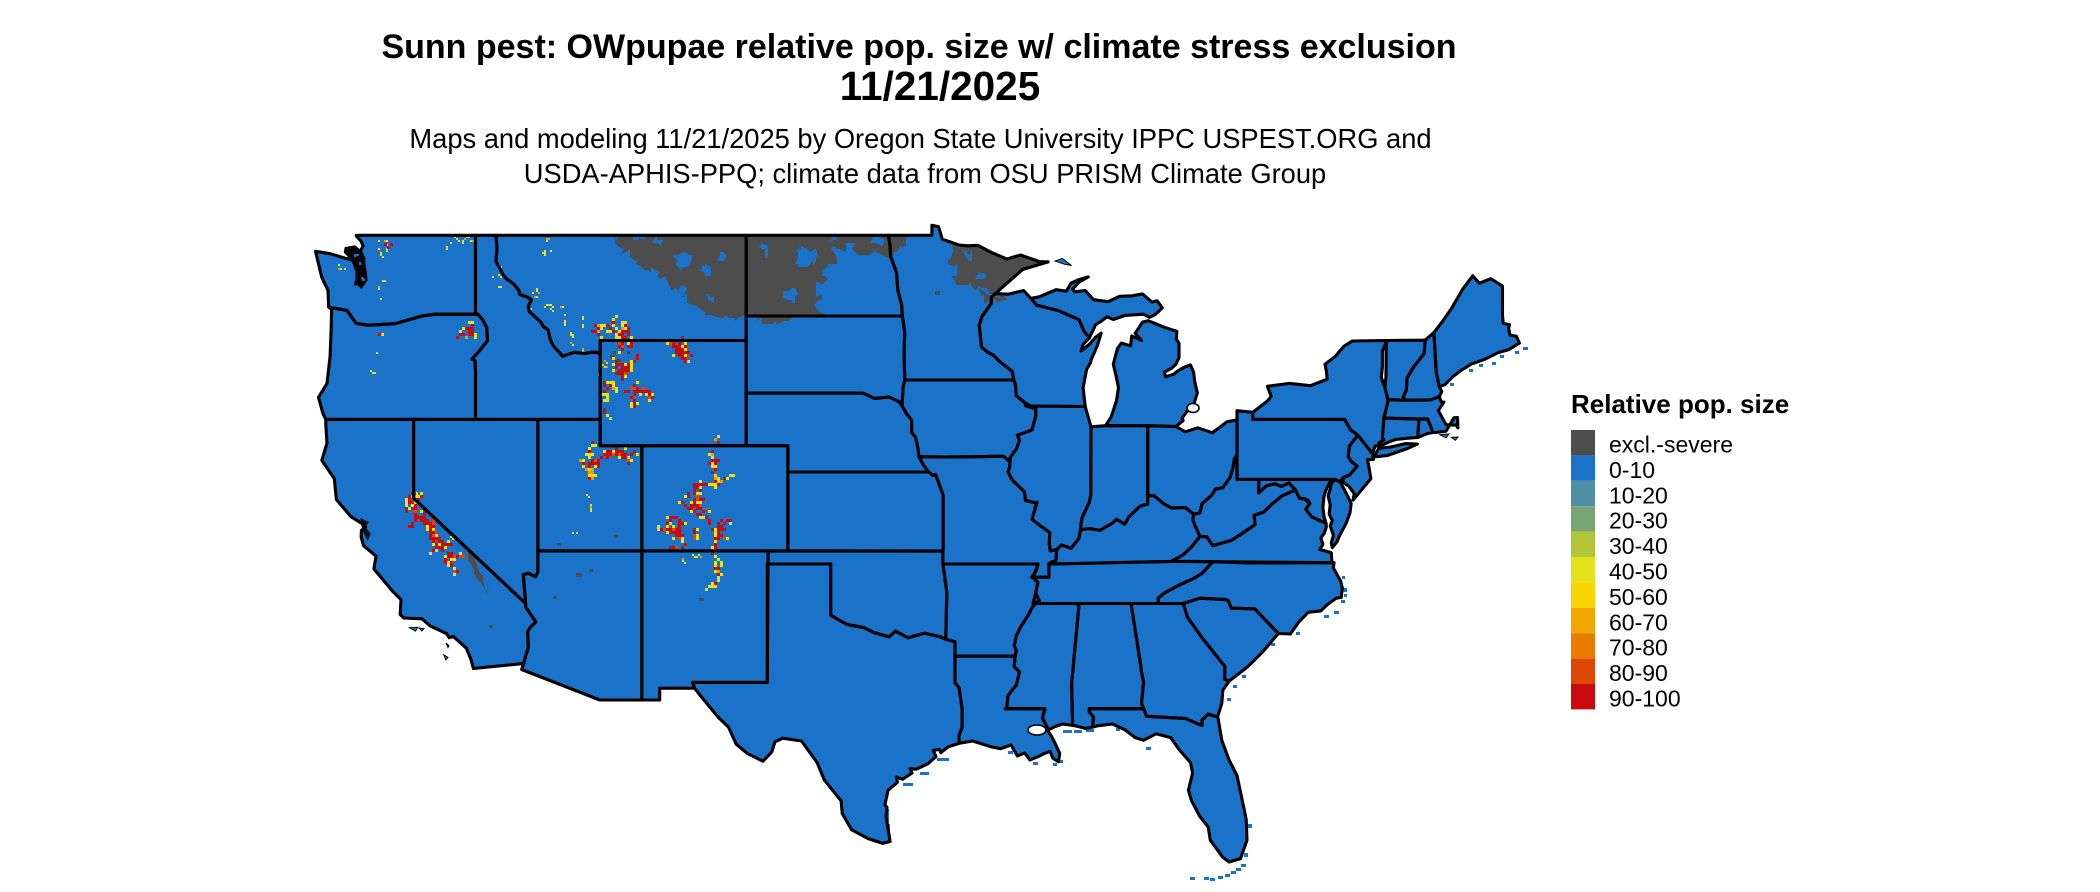 The width and height of the screenshot is (2100, 892). I want to click on svg-text: 30-40, so click(1638, 546).